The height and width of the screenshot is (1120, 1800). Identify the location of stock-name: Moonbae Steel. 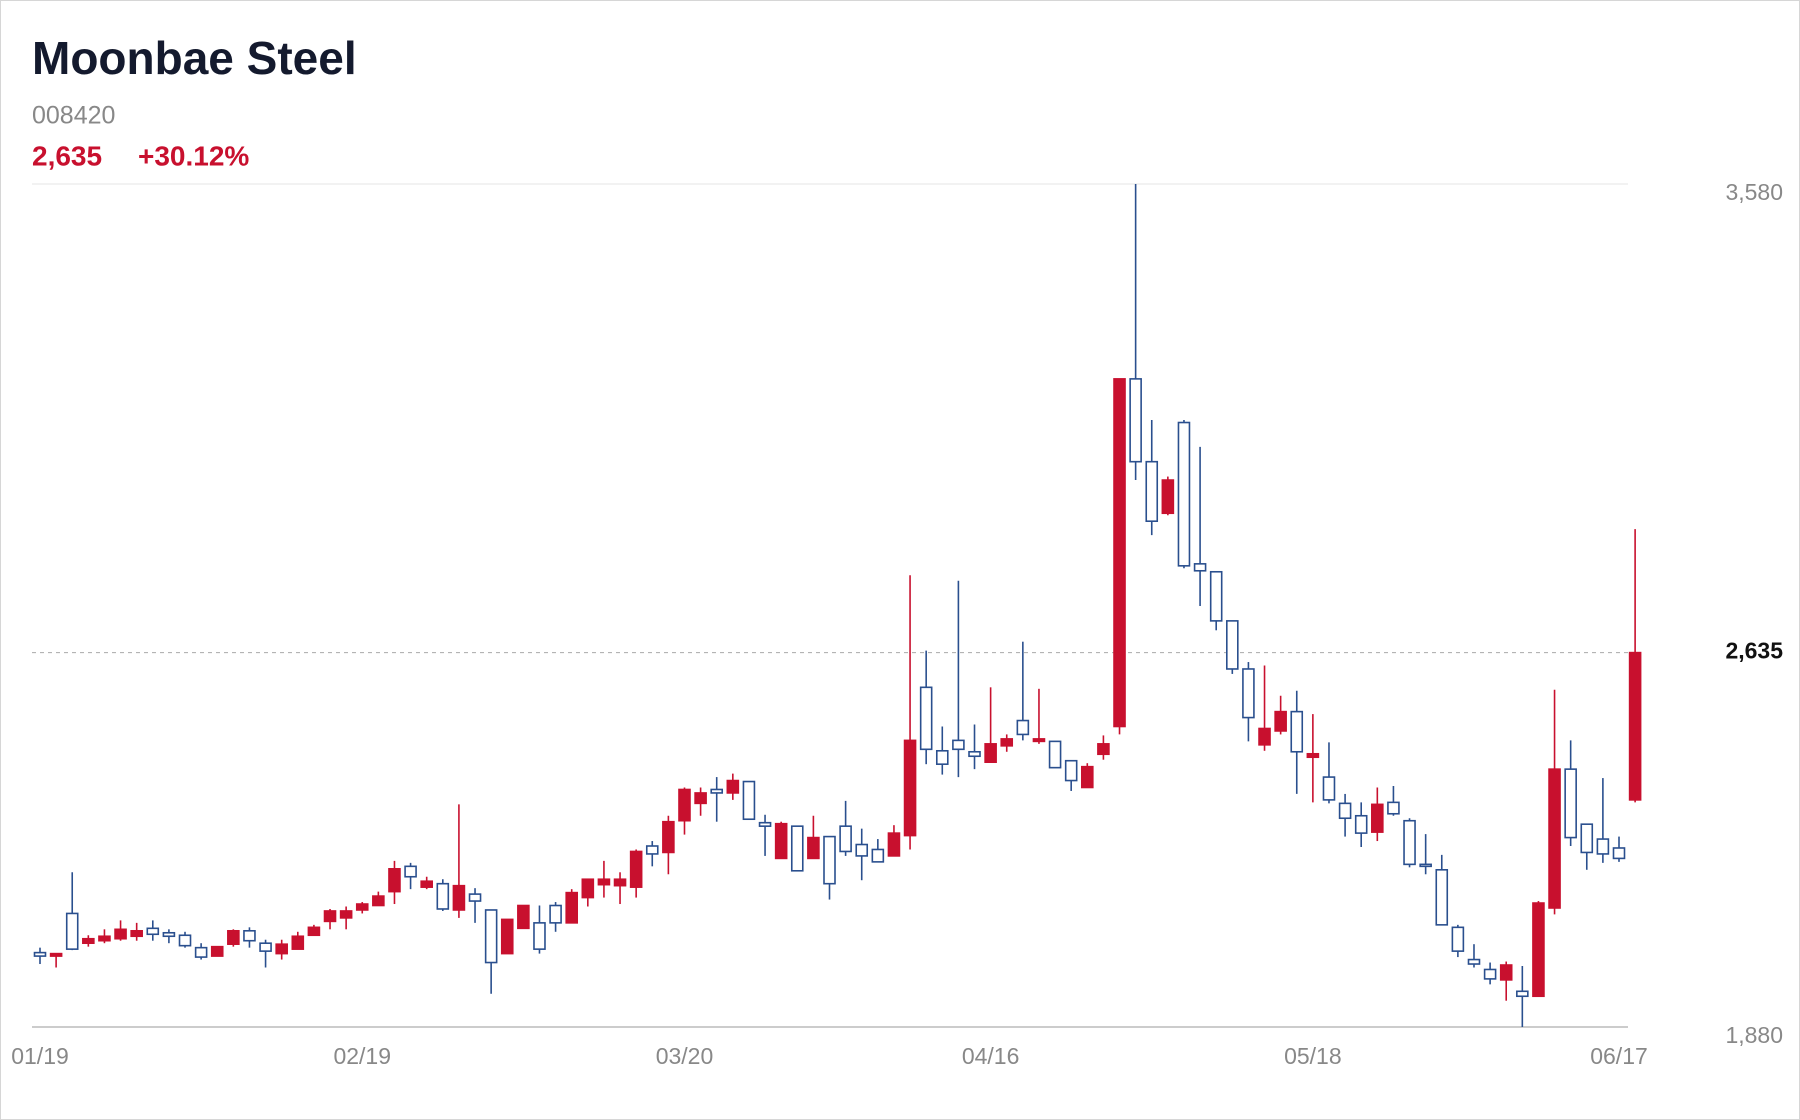
(194, 58).